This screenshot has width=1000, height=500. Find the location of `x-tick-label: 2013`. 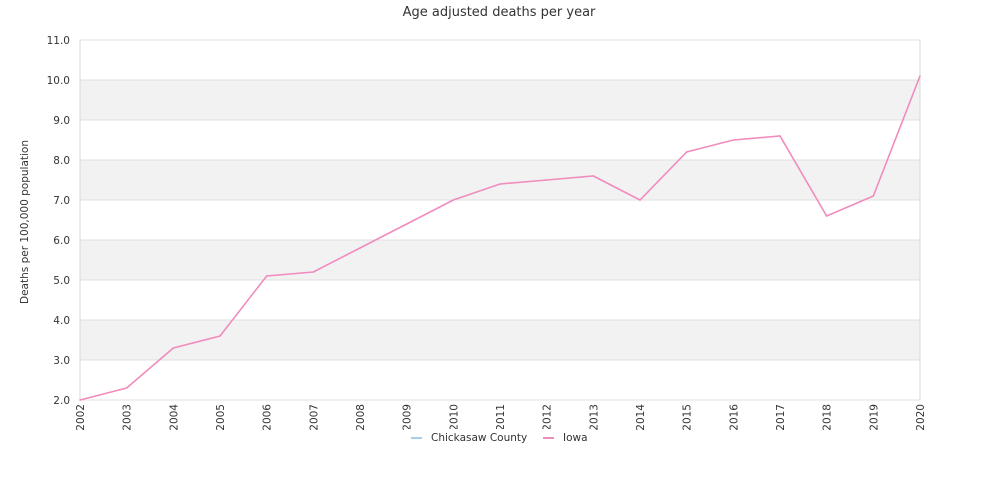

x-tick-label: 2013 is located at coordinates (594, 417).